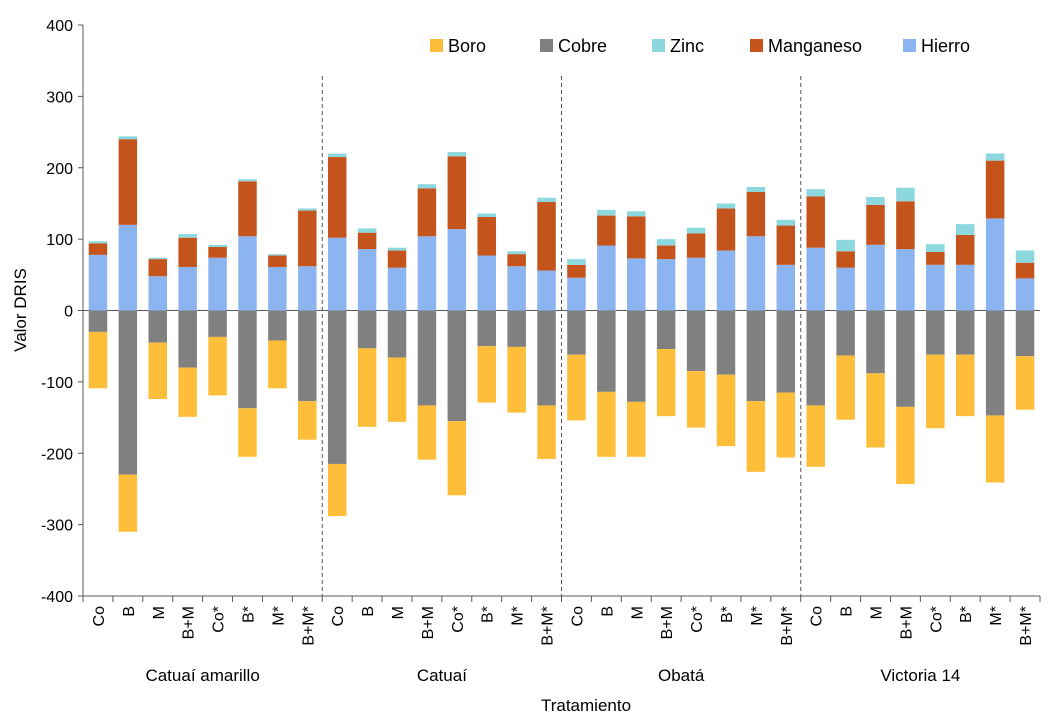  Describe the element at coordinates (59, 26) in the screenshot. I see `y-tick-label: 400` at that location.